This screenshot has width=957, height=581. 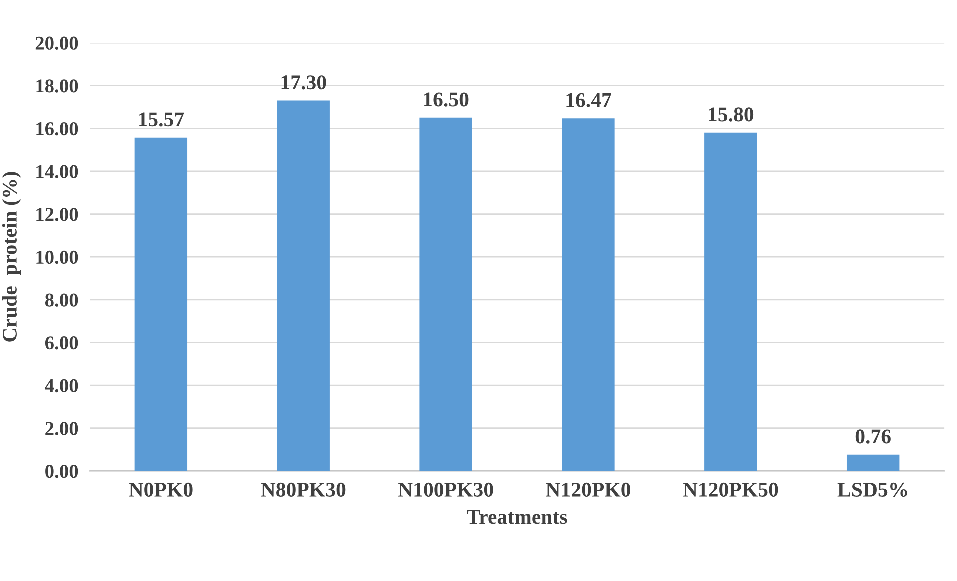 What do you see at coordinates (588, 489) in the screenshot?
I see `x-tick-label: N120PK0` at bounding box center [588, 489].